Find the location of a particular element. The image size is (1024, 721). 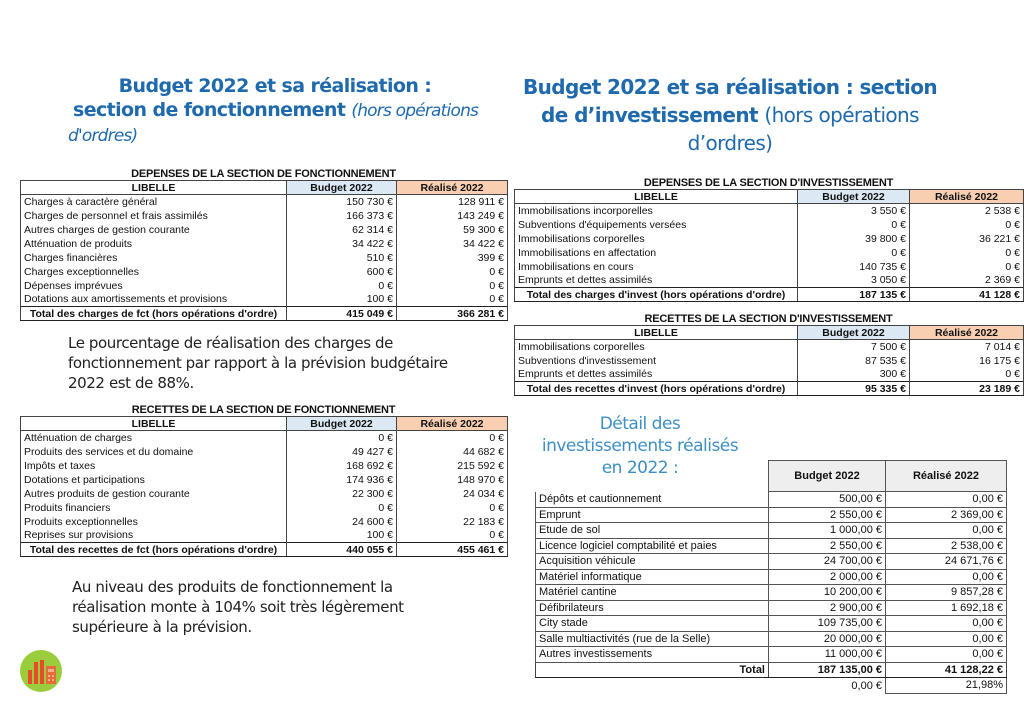

right-title-line1: Budget 2022 et sa réalisation : section is located at coordinates (730, 87).